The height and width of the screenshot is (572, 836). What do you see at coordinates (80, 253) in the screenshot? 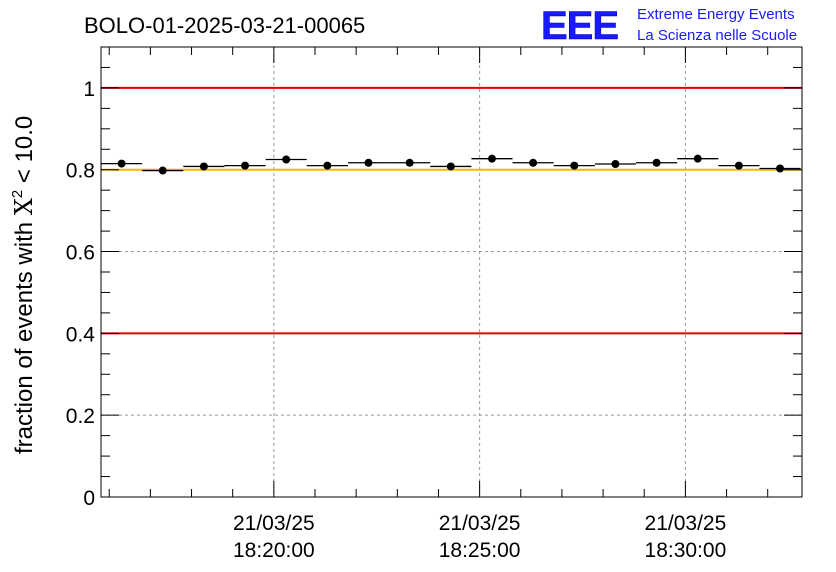
I see `y-tick-label: 0.6` at bounding box center [80, 253].